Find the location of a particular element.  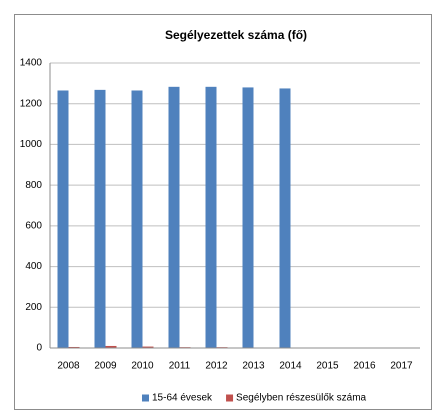

y-tick-label: 400 is located at coordinates (33, 266).